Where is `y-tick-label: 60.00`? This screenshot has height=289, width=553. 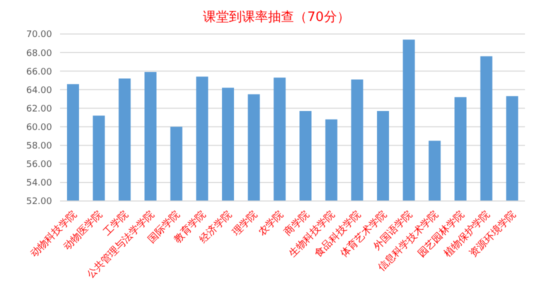 y-tick-label: 60.00 is located at coordinates (39, 127).